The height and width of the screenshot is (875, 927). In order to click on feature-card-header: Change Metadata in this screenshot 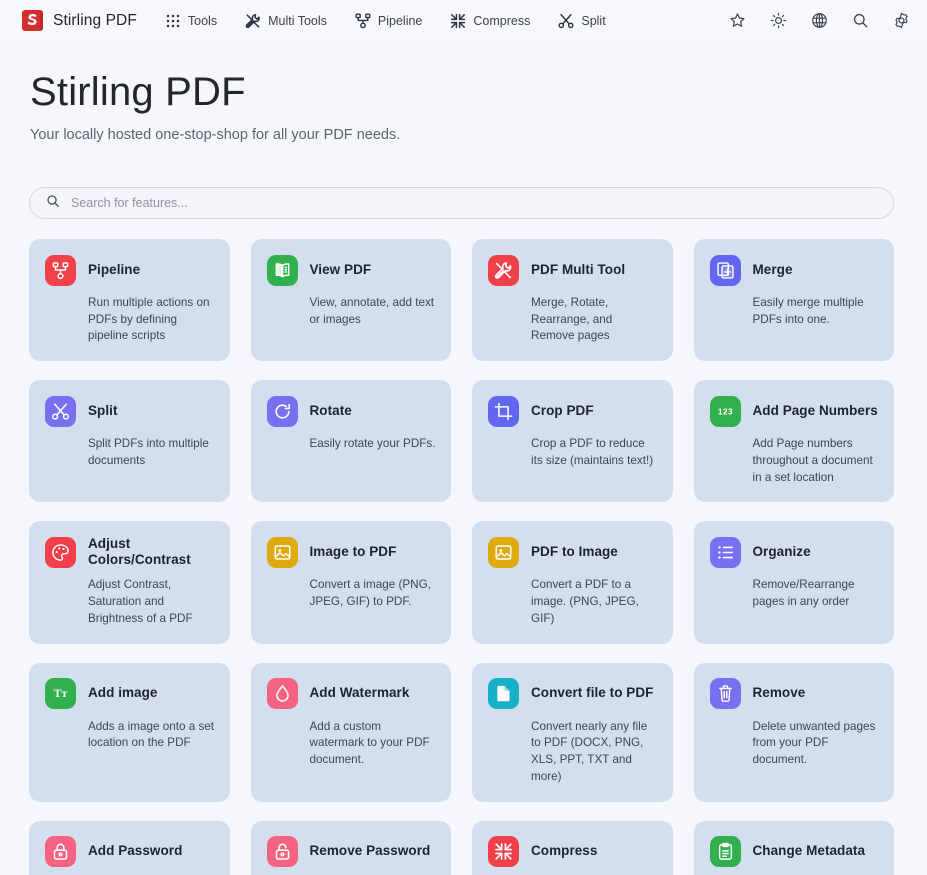, I will do `click(795, 852)`.